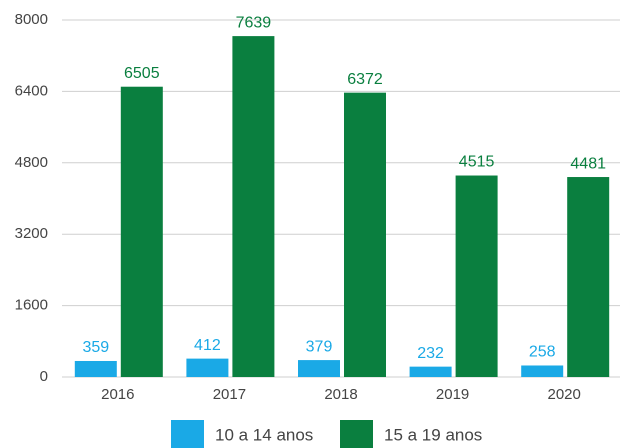  What do you see at coordinates (542, 352) in the screenshot?
I see `data-label: 258` at bounding box center [542, 352].